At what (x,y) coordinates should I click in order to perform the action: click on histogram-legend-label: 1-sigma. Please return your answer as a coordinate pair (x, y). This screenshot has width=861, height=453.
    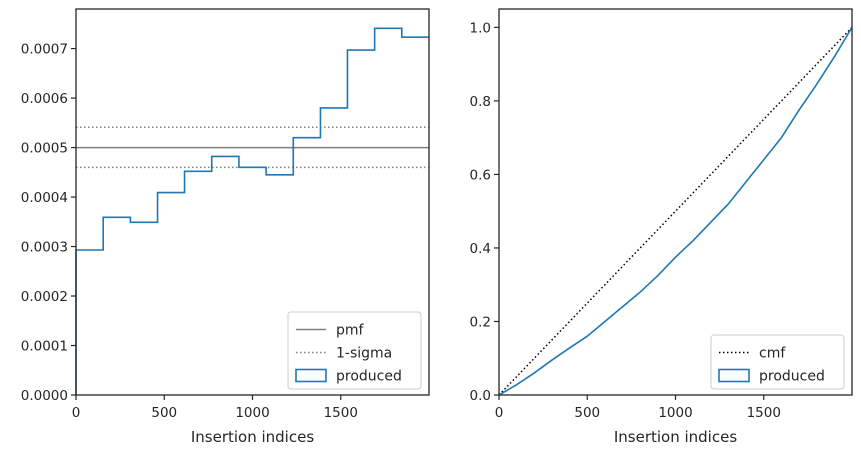
    Looking at the image, I should click on (364, 354).